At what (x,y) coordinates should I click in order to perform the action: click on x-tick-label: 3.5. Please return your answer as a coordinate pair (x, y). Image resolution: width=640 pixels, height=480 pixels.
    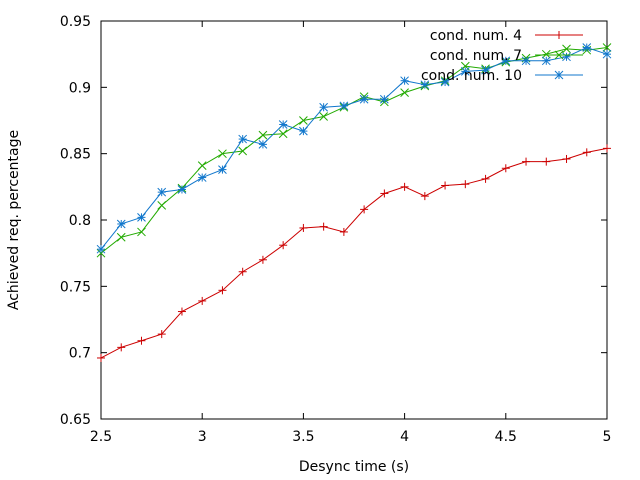
    Looking at the image, I should click on (303, 437).